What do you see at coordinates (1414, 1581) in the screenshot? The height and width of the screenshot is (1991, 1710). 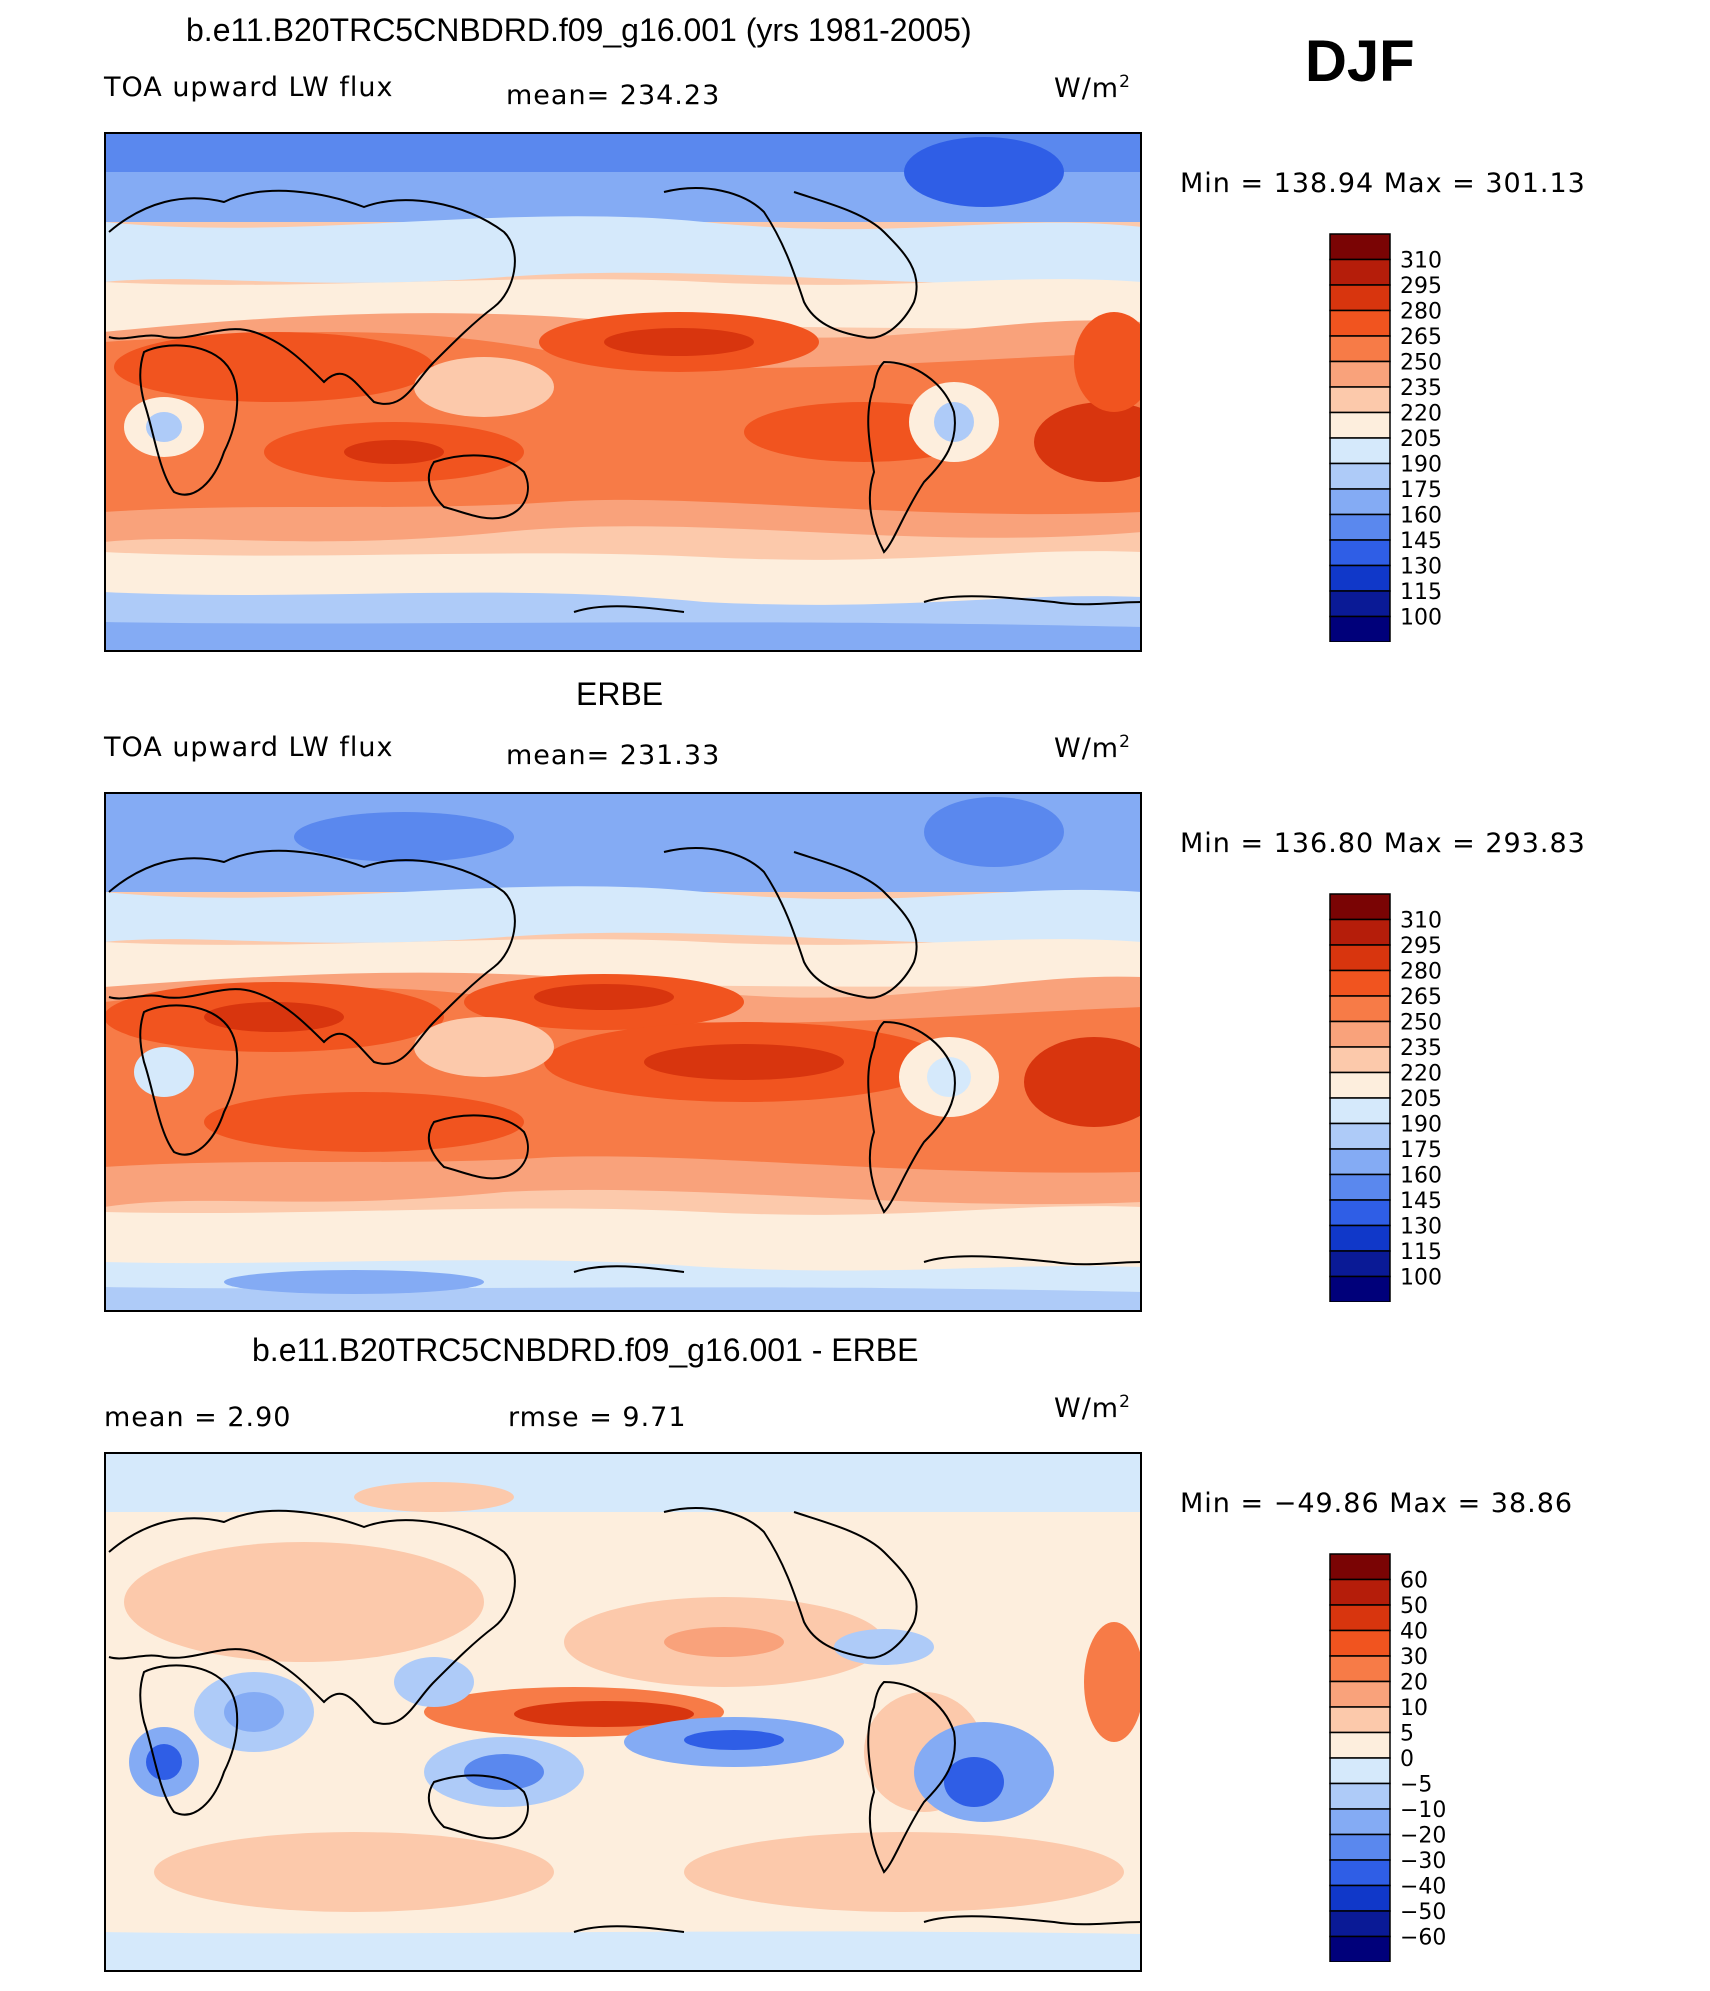 I see `colorbar-tick-label: 60` at bounding box center [1414, 1581].